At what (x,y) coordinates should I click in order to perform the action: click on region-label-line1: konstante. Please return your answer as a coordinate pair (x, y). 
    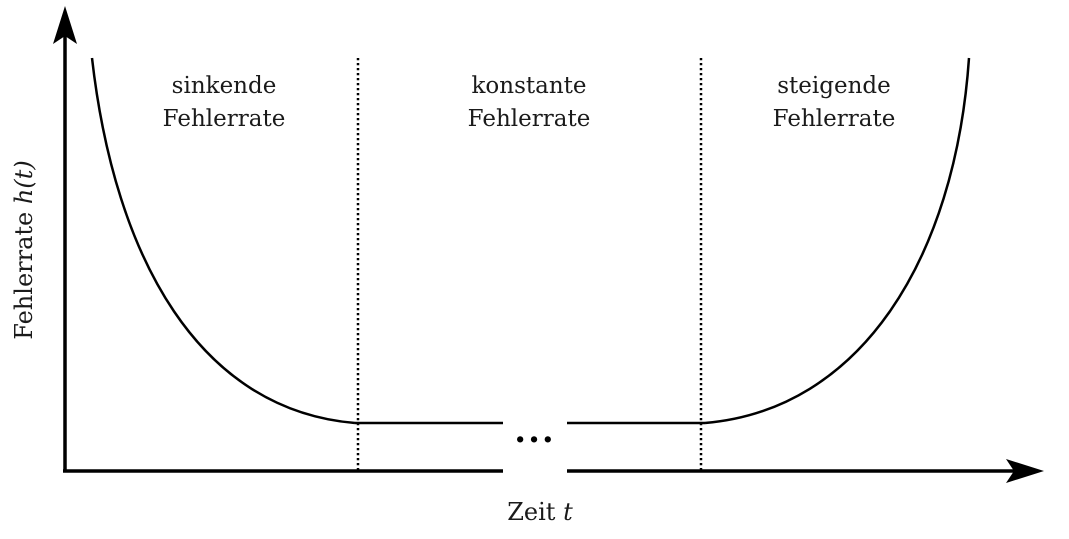
    Looking at the image, I should click on (529, 86).